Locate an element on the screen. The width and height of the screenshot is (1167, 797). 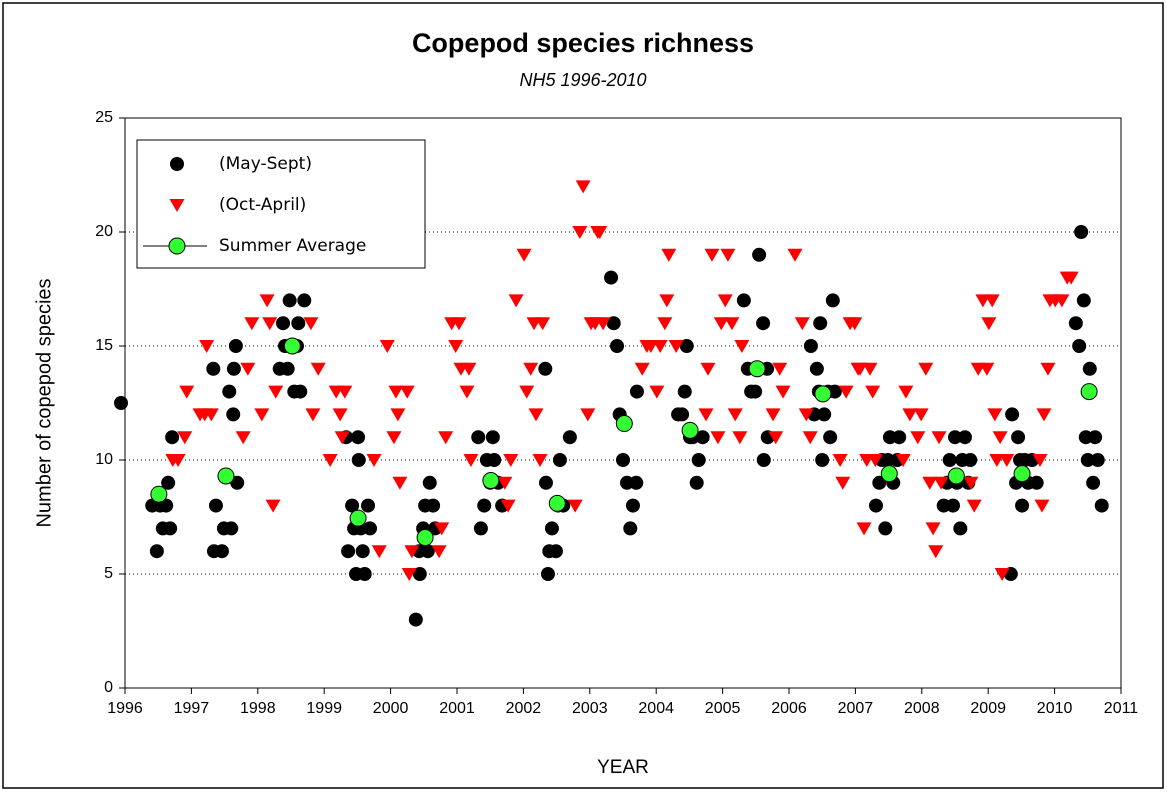
y-axis-label: Number of copepod species is located at coordinates (44, 402).